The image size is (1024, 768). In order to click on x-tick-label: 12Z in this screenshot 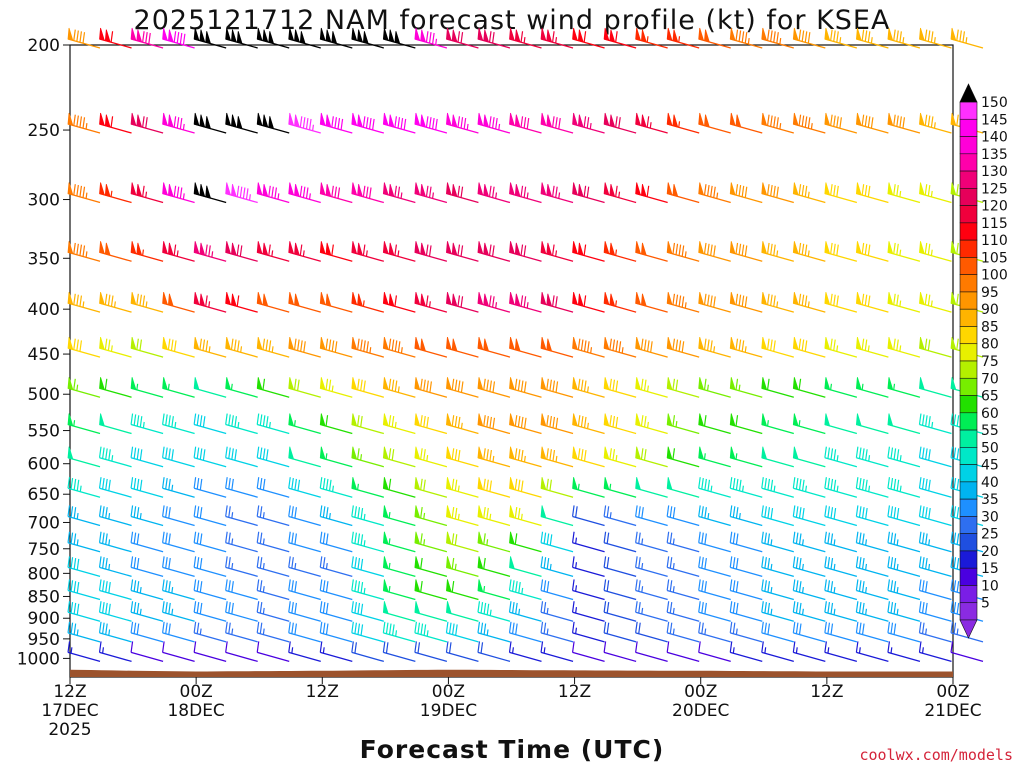, I will do `click(322, 692)`.